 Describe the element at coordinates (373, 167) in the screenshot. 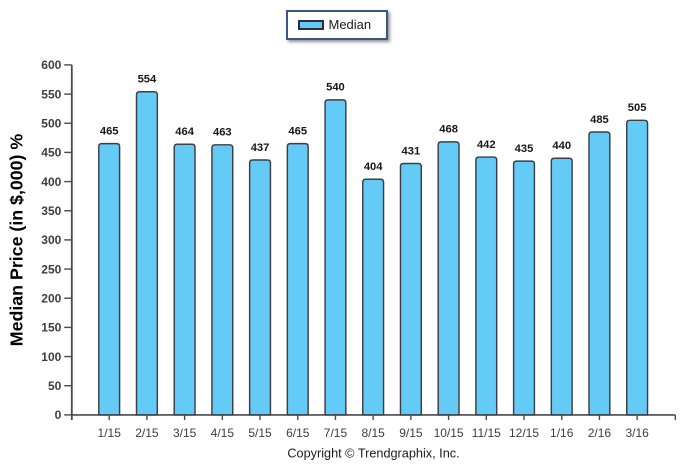

I see `svg-text: 404` at that location.